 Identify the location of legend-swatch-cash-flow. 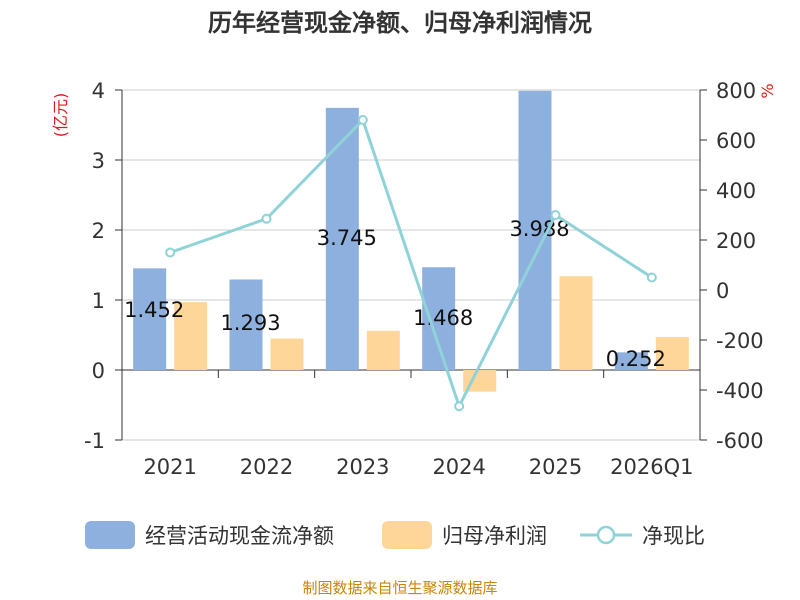
(110, 535).